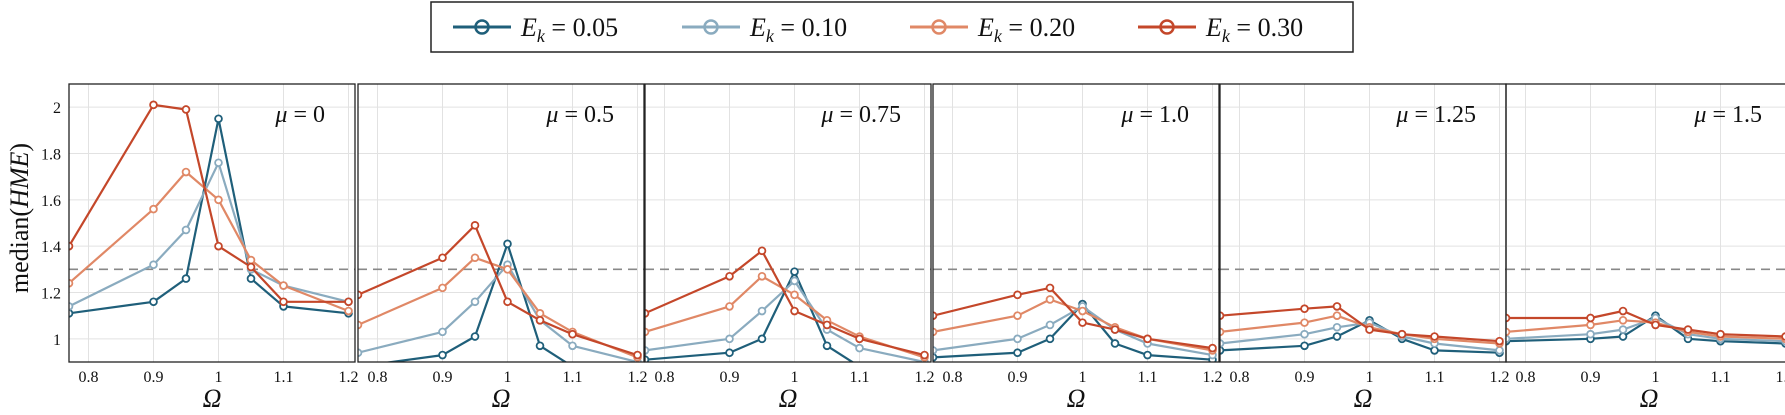 The height and width of the screenshot is (415, 1785). Describe the element at coordinates (541, 36) in the screenshot. I see `legend-sub: k` at that location.